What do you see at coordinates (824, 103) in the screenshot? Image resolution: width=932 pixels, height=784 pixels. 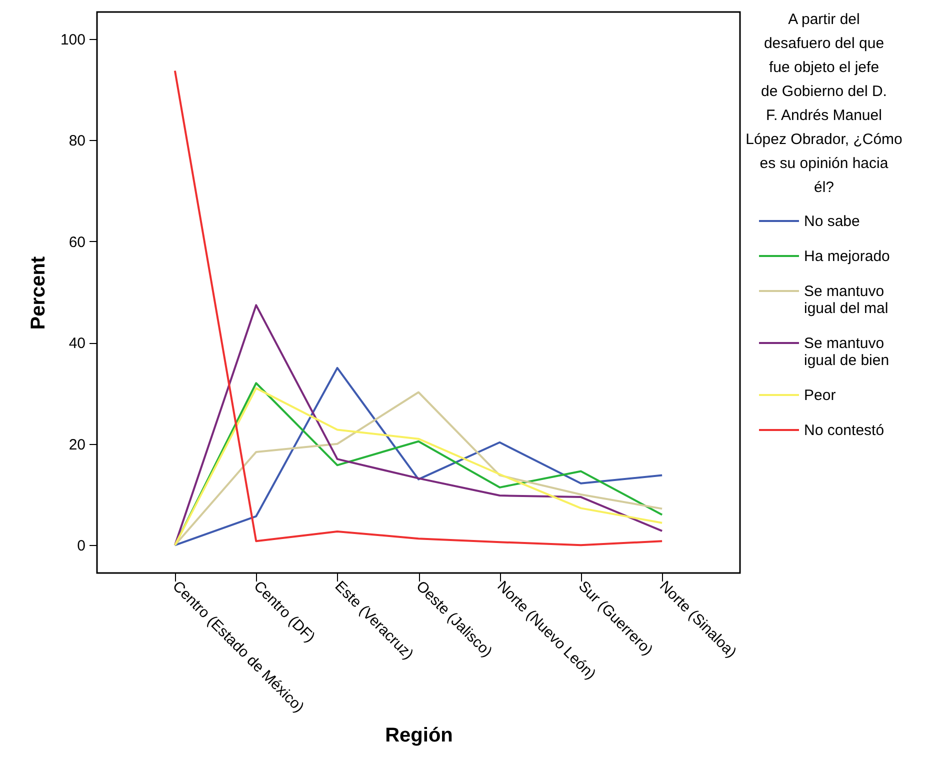 I see `legend-title: A partir del desafuero del que fue objeto el jefe de Gobierno del D. F. Andrés Manuel López Obrador, ¿Cómo es su opinión hacia él?` at bounding box center [824, 103].